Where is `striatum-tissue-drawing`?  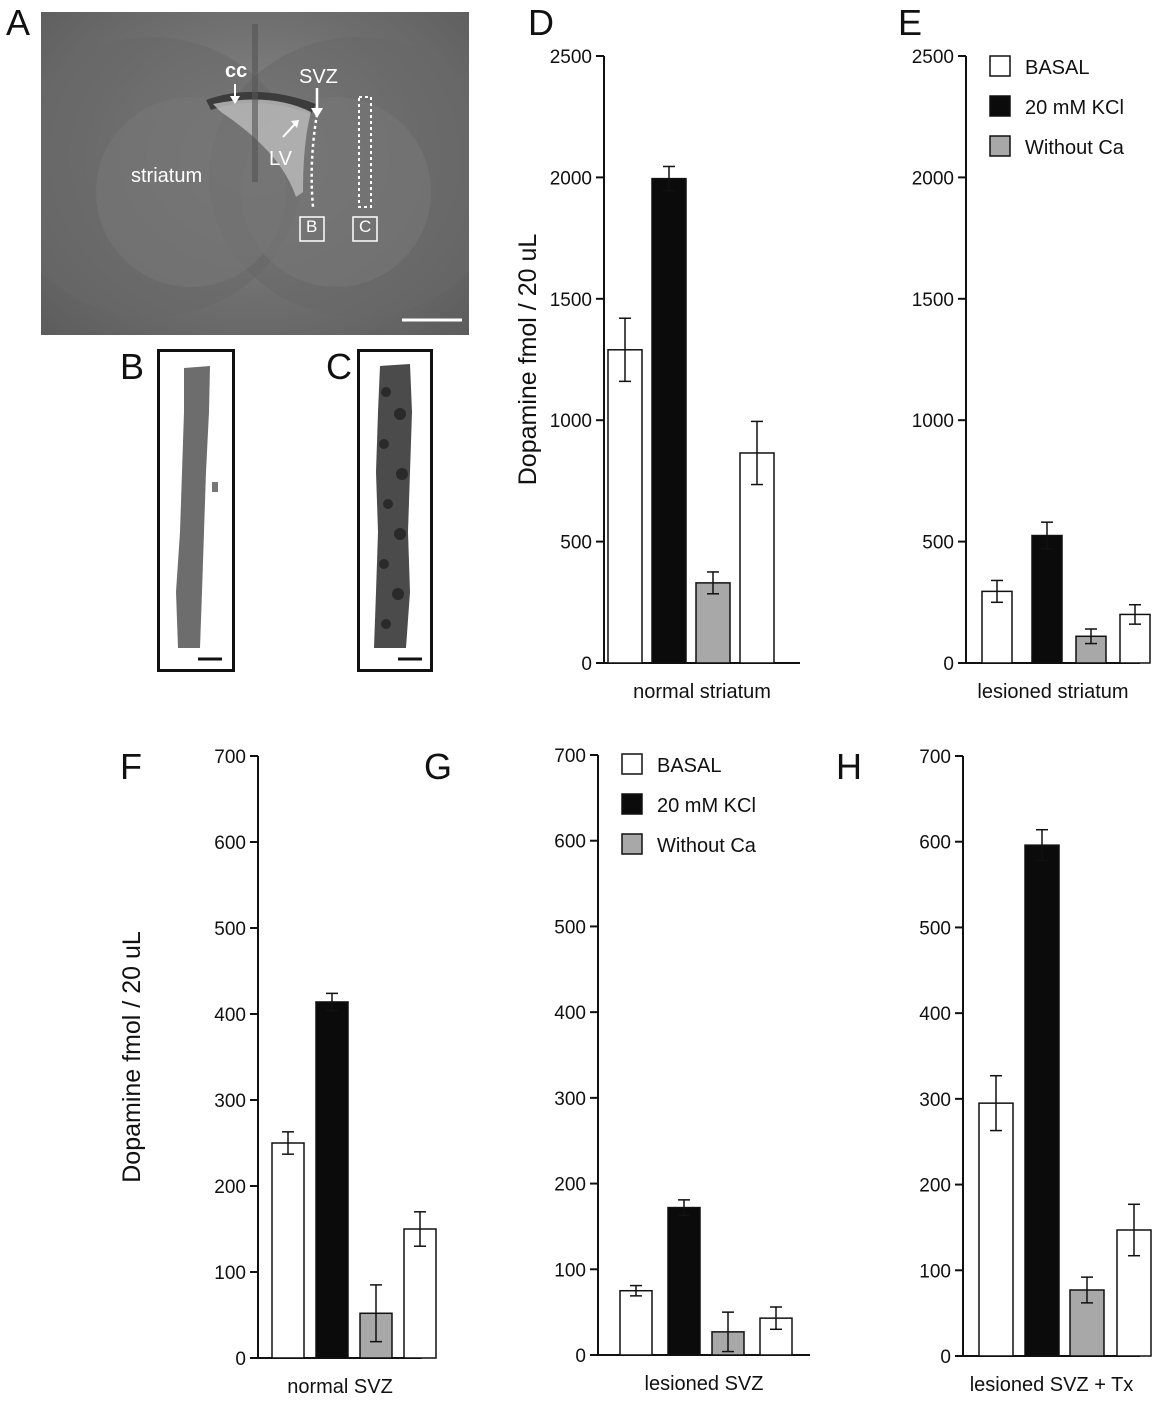 striatum-tissue-drawing is located at coordinates (398, 512).